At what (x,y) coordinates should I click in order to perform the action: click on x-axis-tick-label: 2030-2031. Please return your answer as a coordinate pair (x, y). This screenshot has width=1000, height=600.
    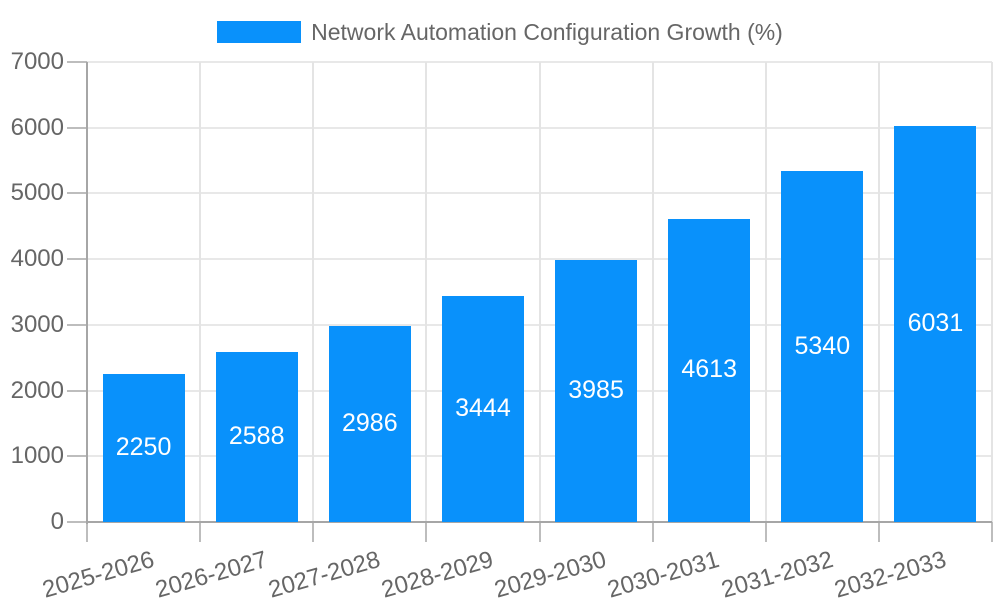
    Looking at the image, I should click on (663, 573).